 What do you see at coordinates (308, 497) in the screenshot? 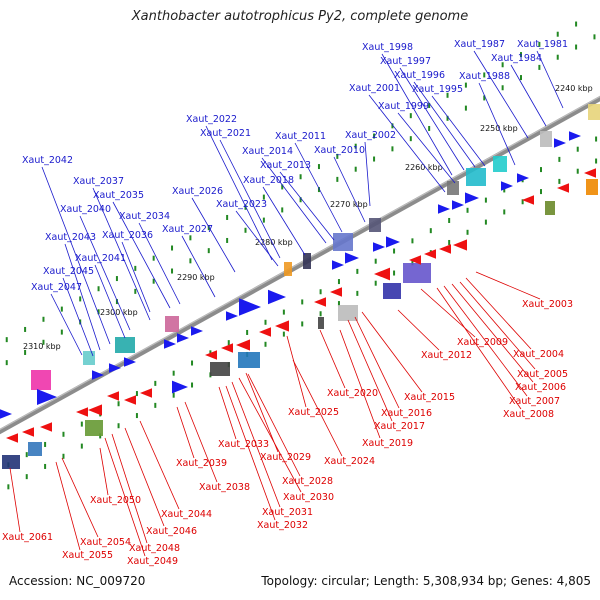
I see `minus-gene-label: Xaut_2030` at bounding box center [308, 497].